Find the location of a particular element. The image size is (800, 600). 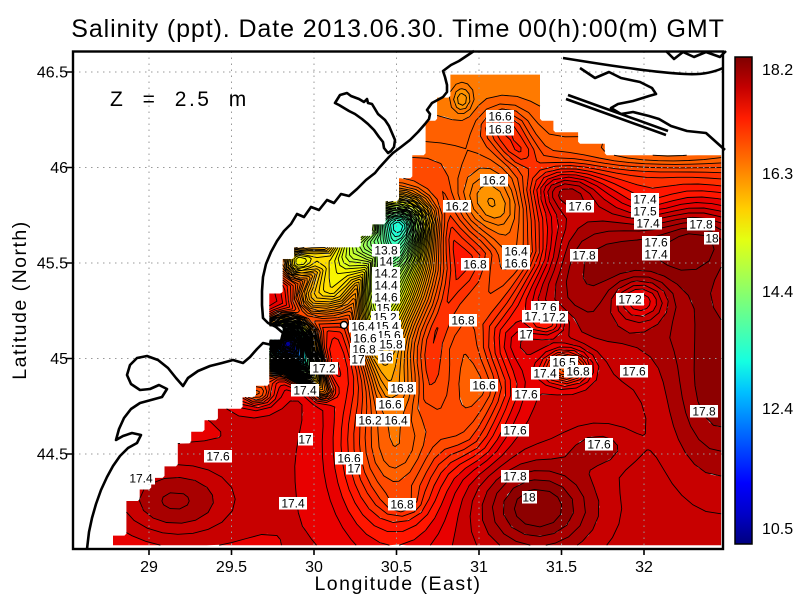

svg-text: 31.5 is located at coordinates (561, 567).